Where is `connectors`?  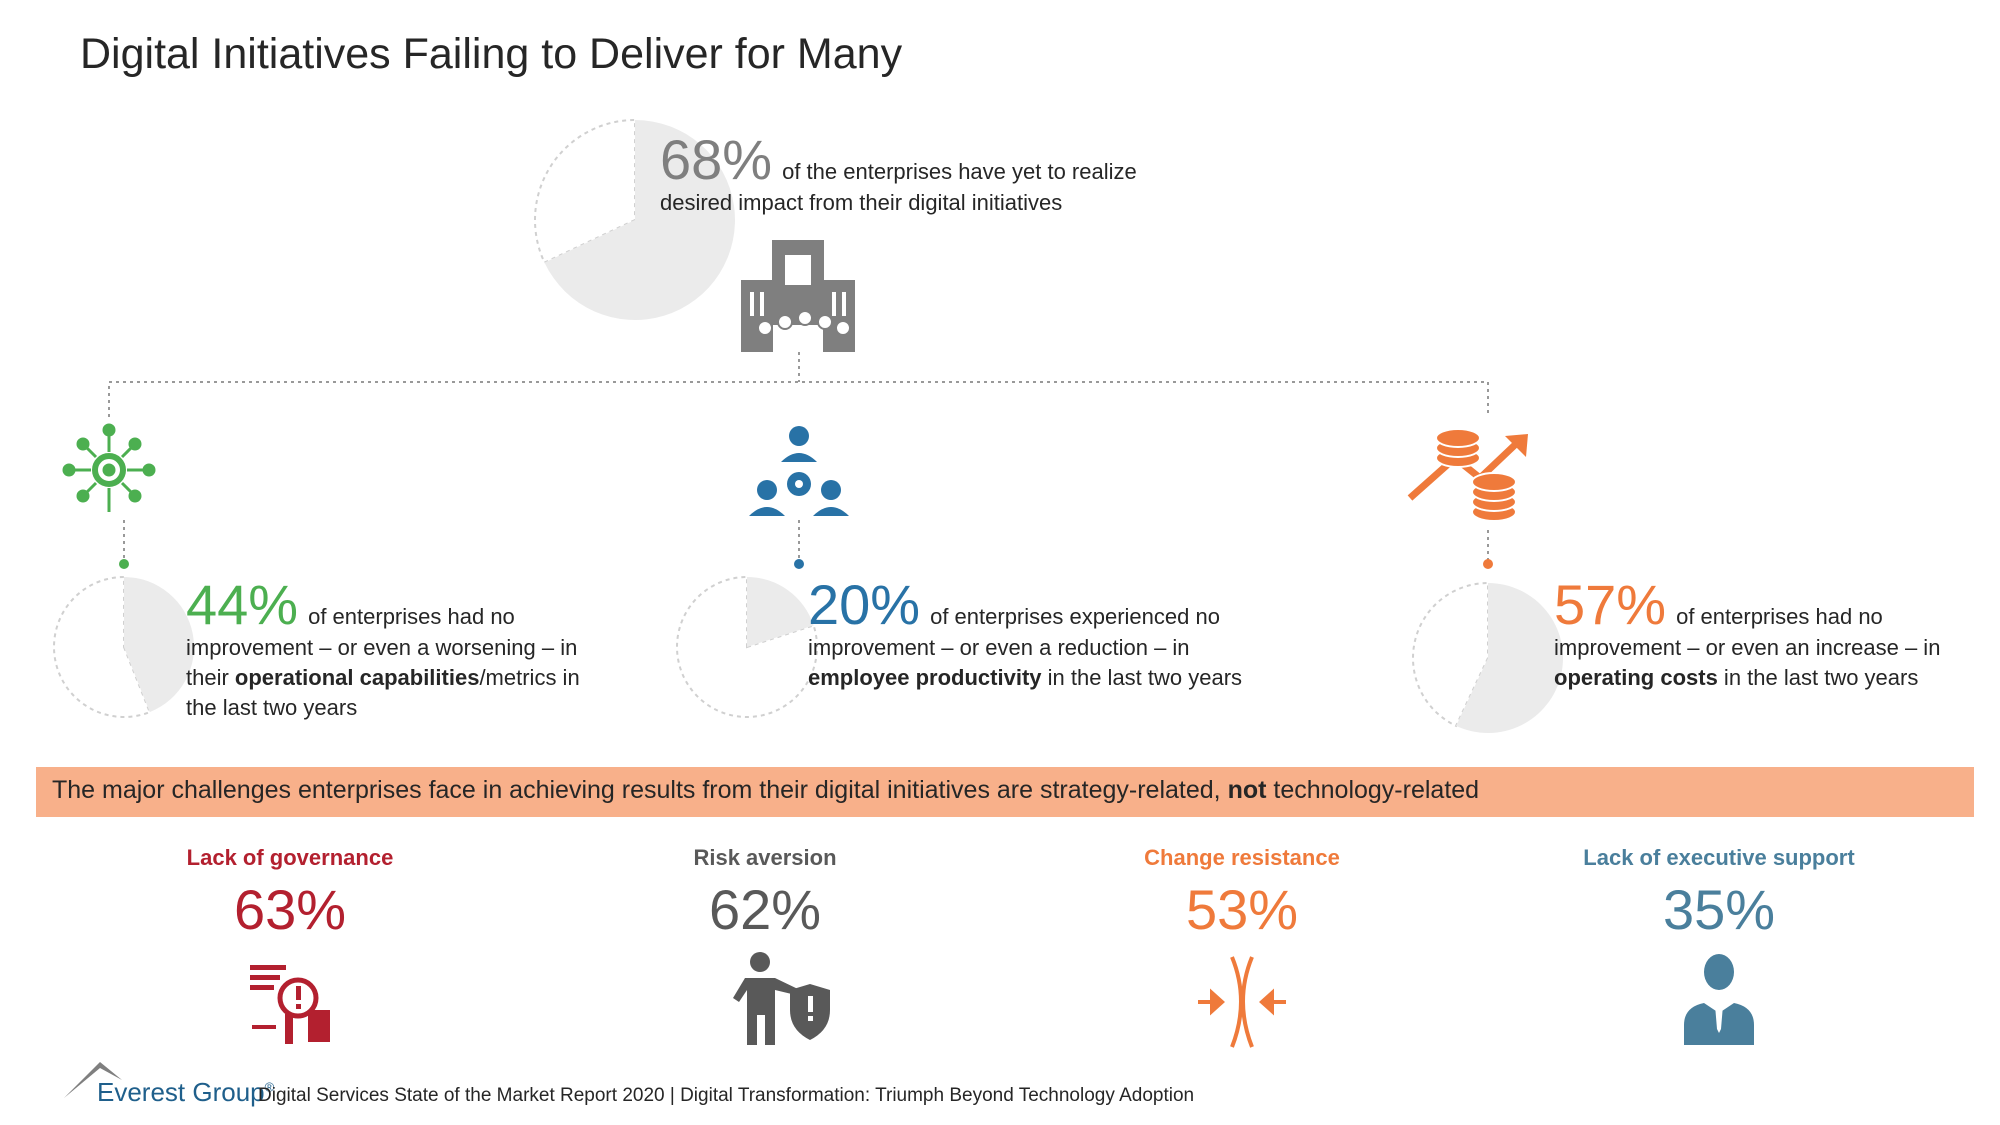
connectors is located at coordinates (798, 457).